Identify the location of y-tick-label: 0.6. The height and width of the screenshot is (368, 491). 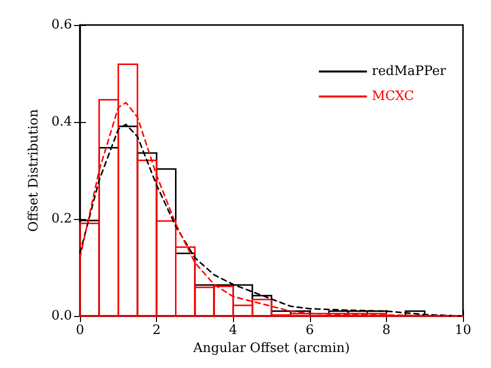
(61, 25).